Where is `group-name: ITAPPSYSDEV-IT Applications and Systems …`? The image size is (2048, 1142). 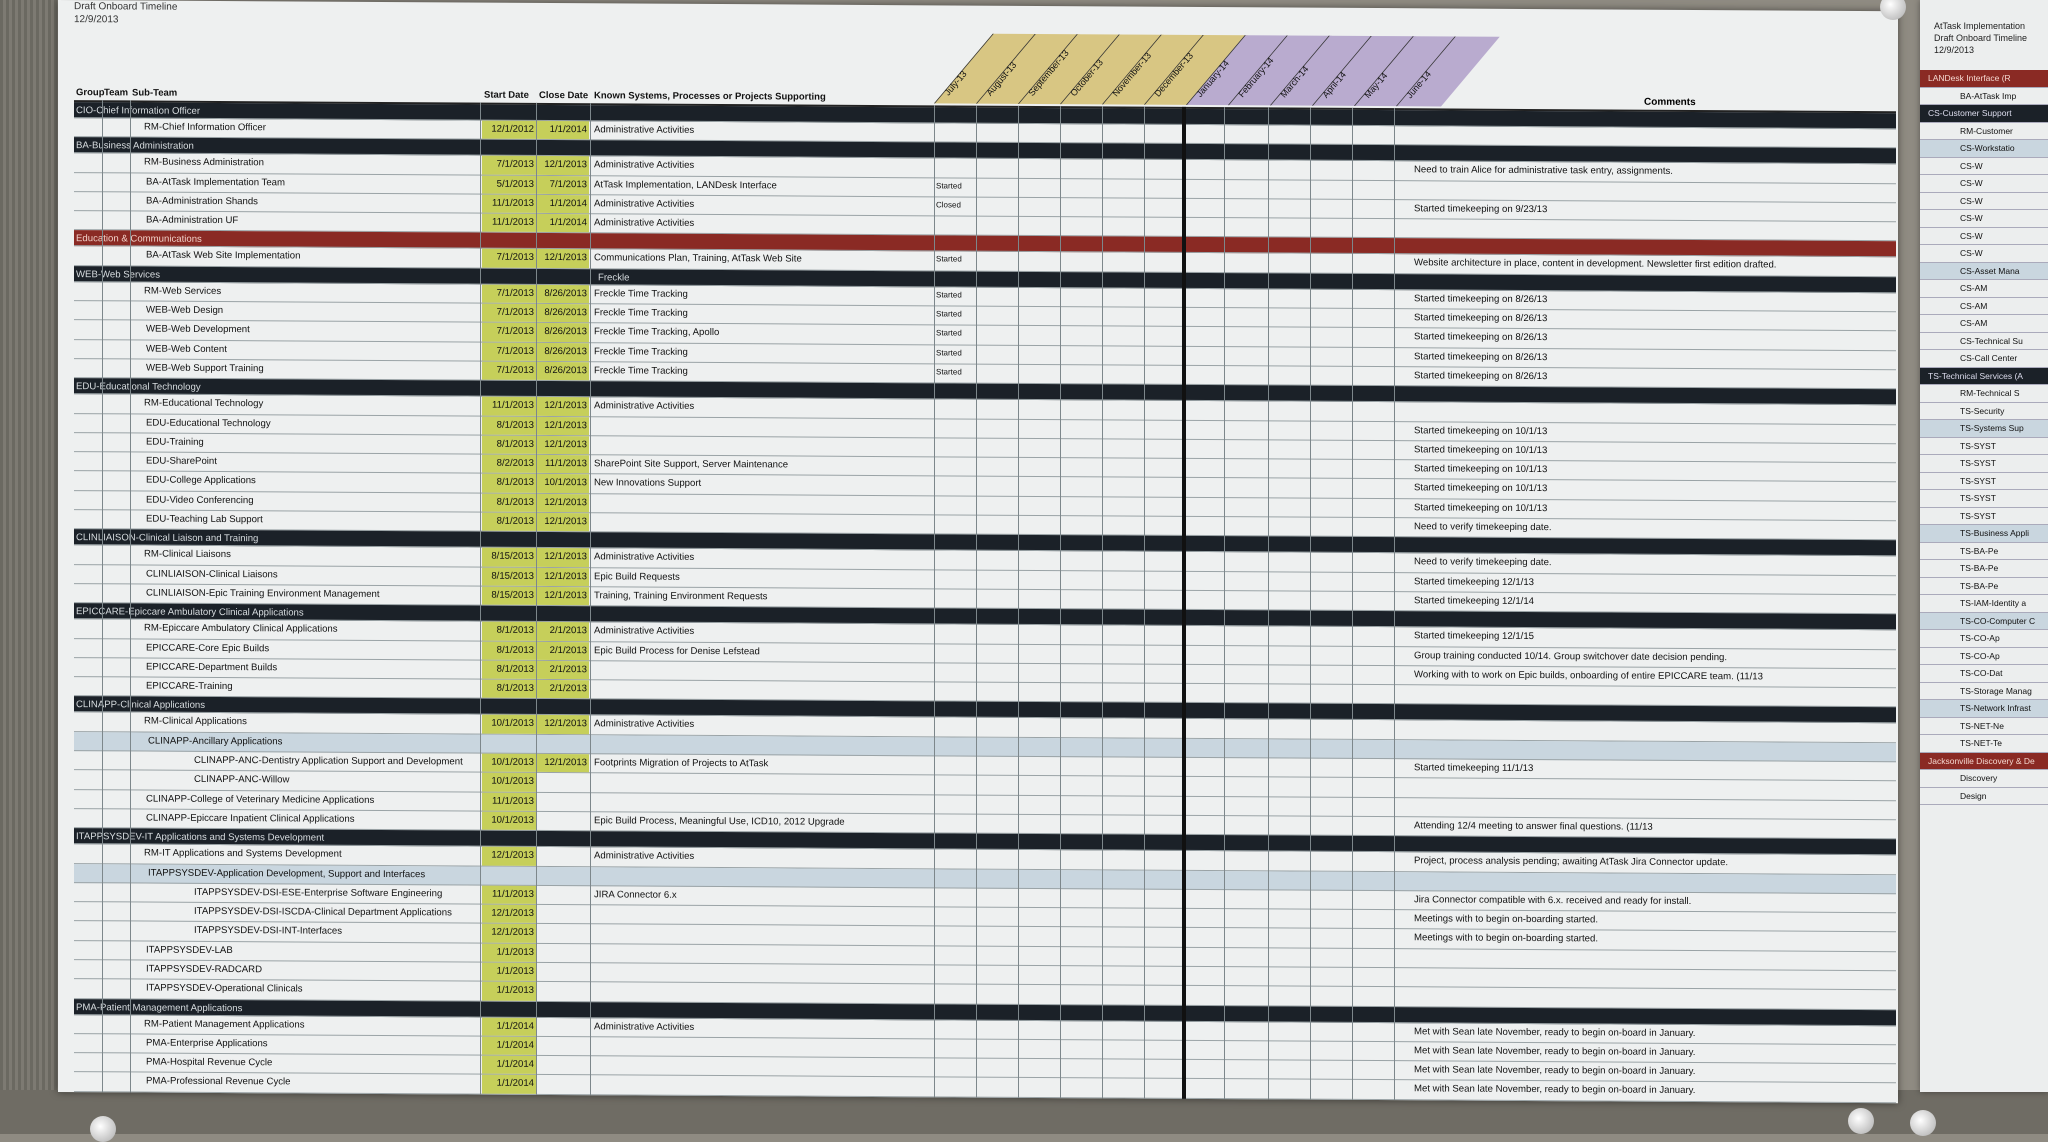 group-name: ITAPPSYSDEV-IT Applications and Systems … is located at coordinates (200, 837).